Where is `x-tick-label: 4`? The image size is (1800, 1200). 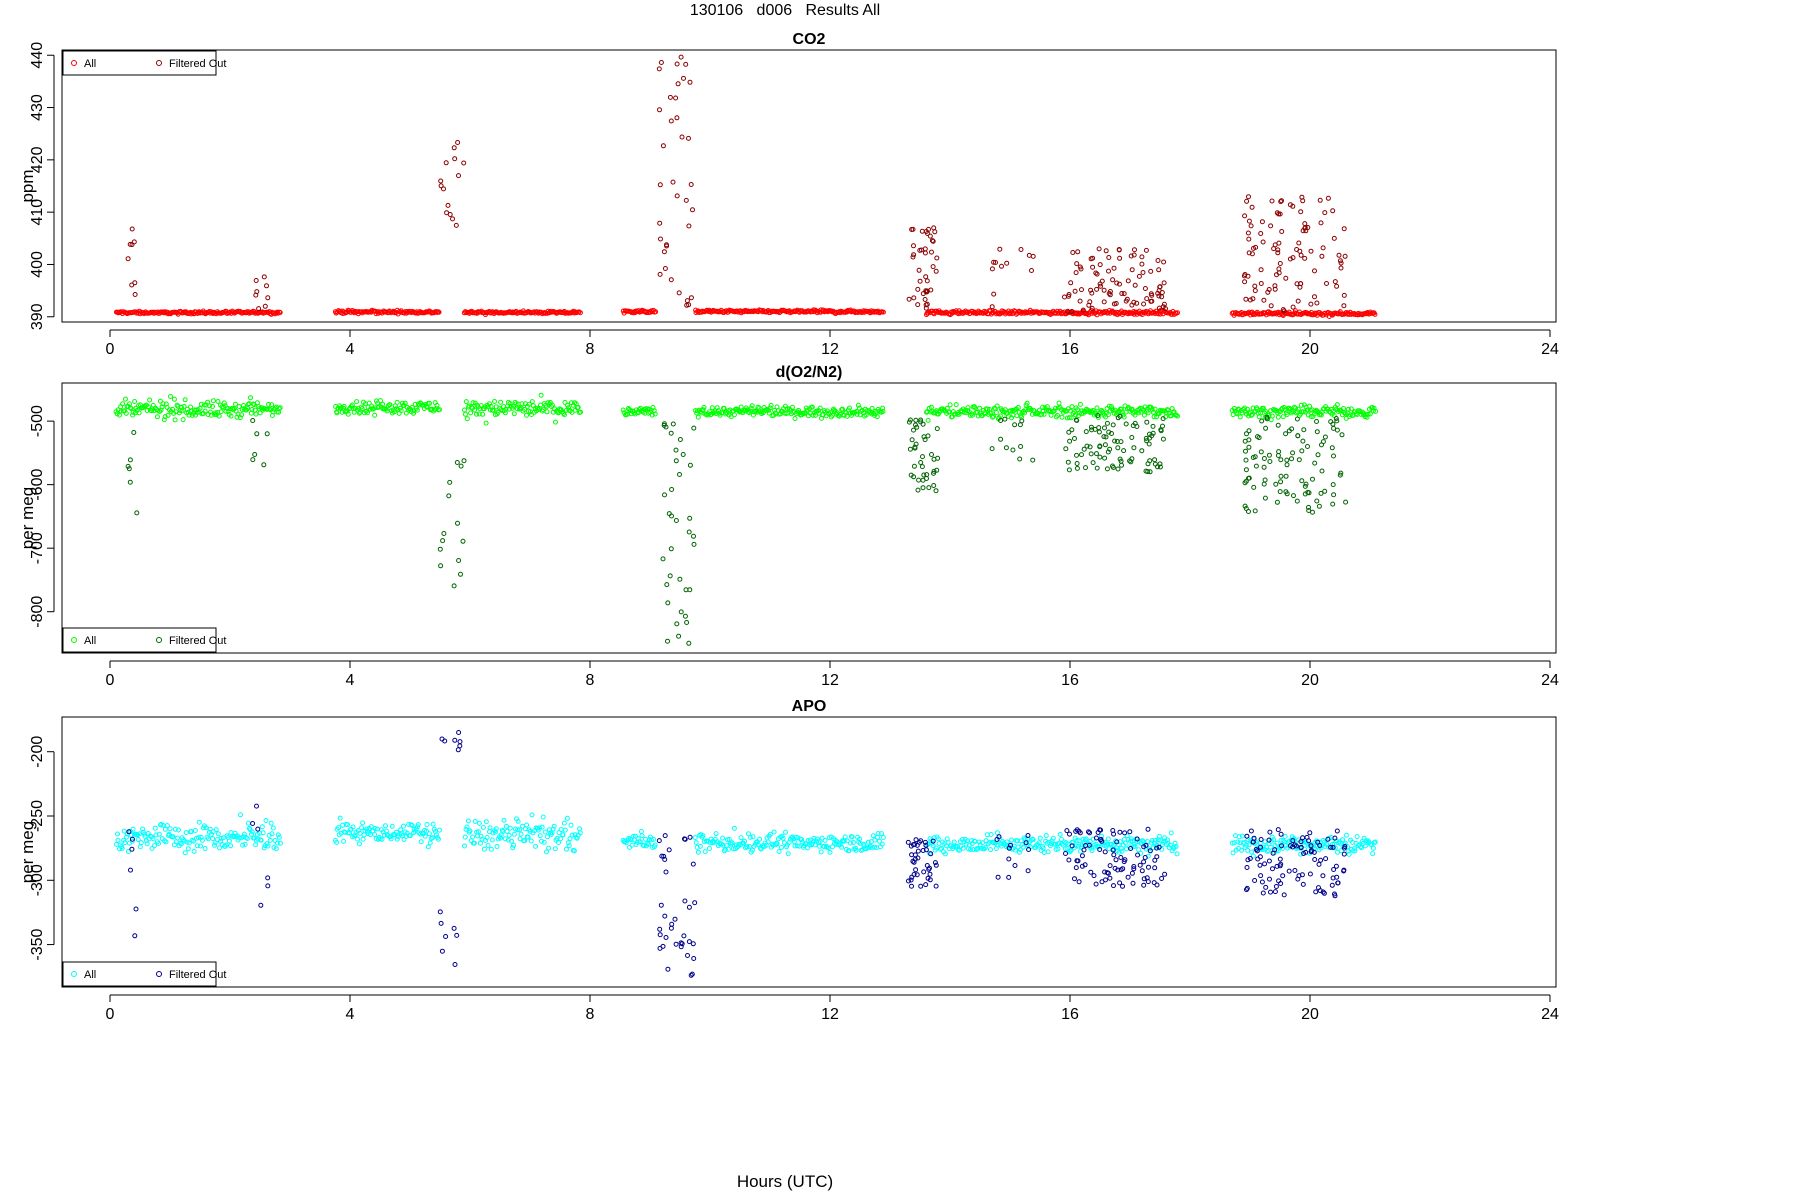
x-tick-label: 4 is located at coordinates (350, 1014).